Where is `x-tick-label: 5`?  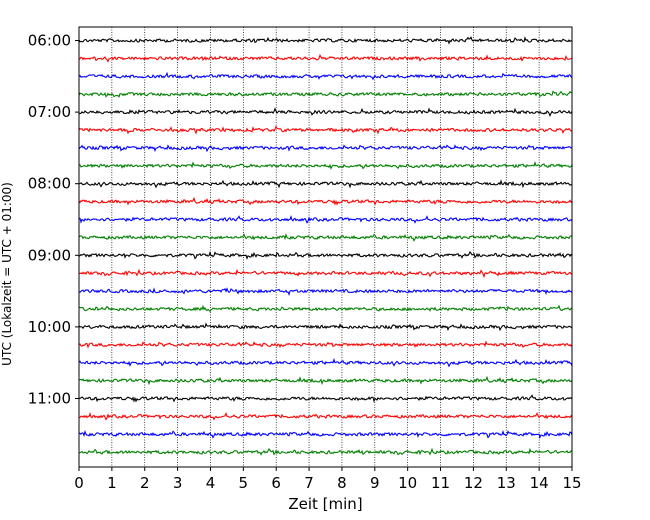
x-tick-label: 5 is located at coordinates (244, 483).